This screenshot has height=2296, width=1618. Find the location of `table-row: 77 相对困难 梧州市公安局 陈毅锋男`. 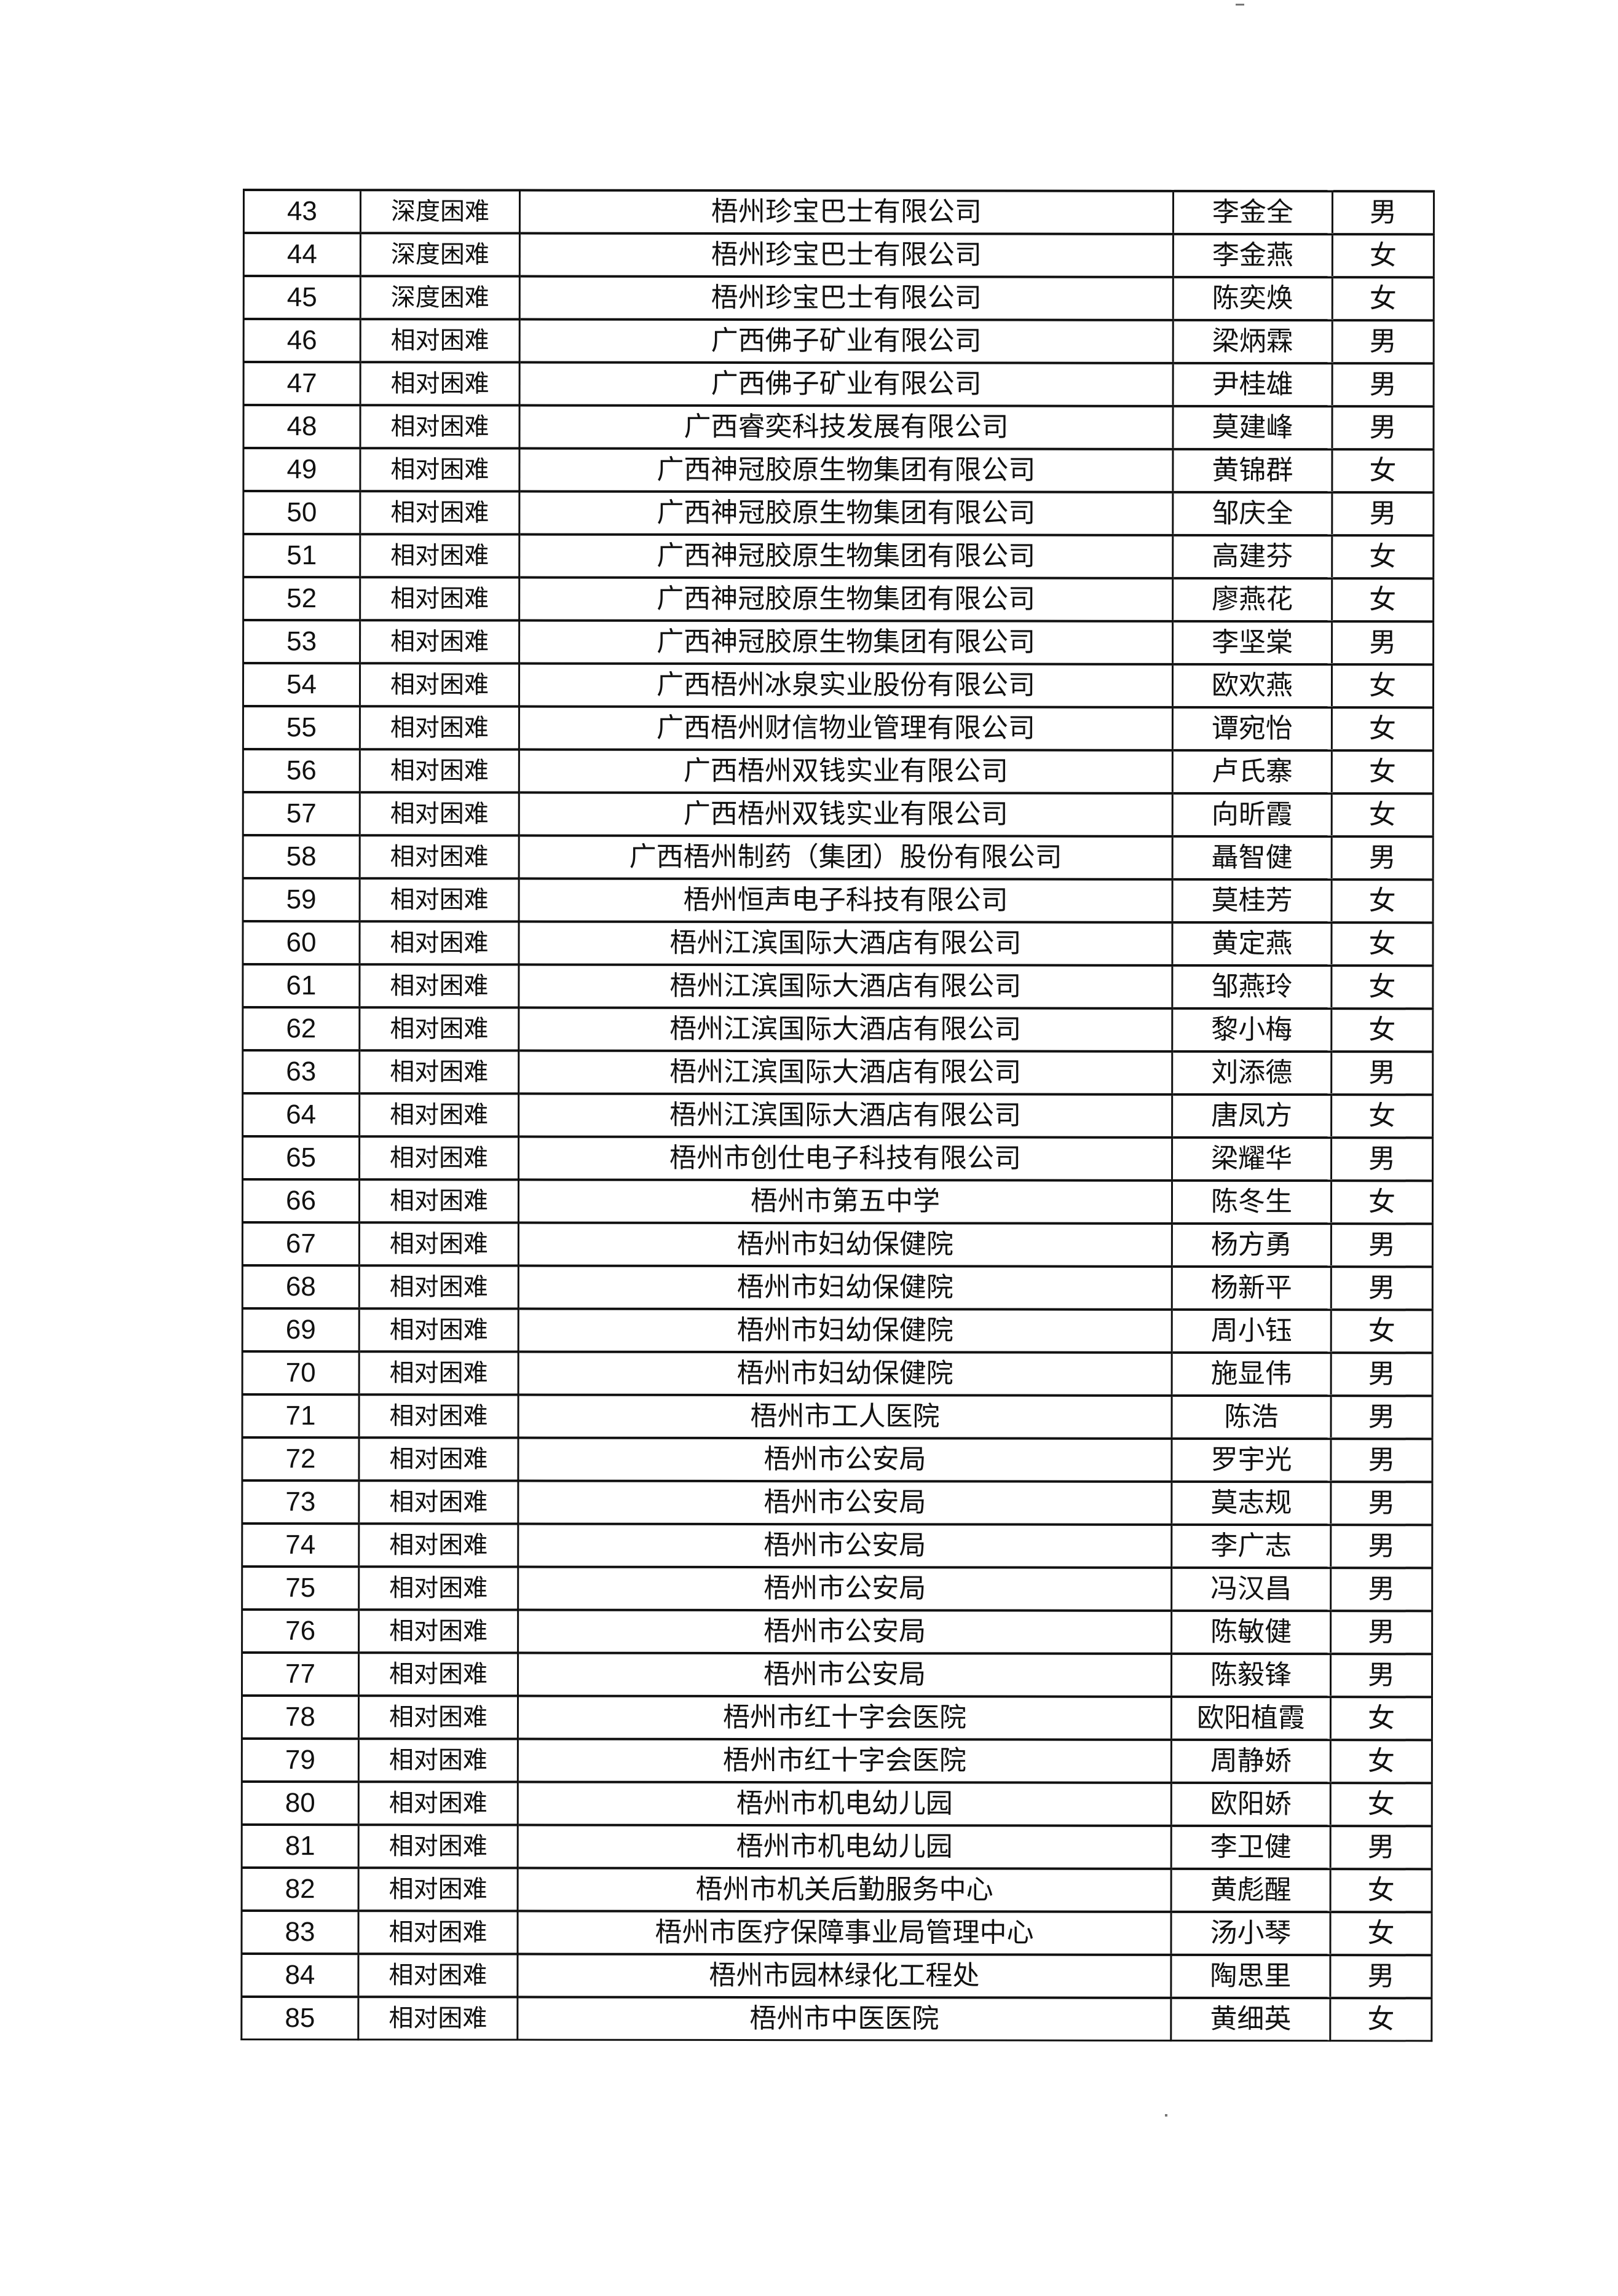

table-row: 77 相对困难 梧州市公安局 陈毅锋男 is located at coordinates (837, 1675).